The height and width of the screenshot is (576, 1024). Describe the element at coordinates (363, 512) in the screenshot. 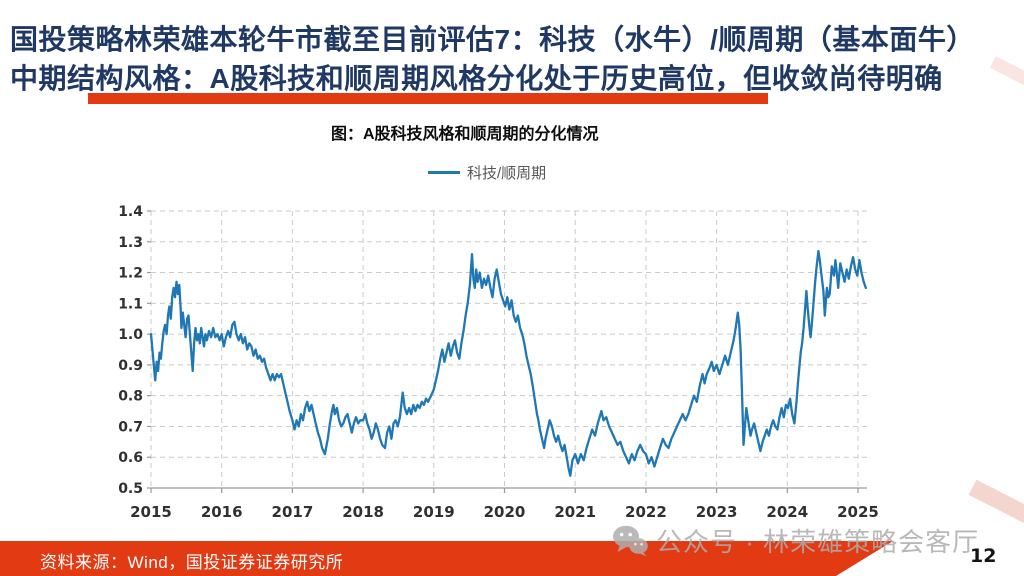

I see `svg-text: 2018` at that location.